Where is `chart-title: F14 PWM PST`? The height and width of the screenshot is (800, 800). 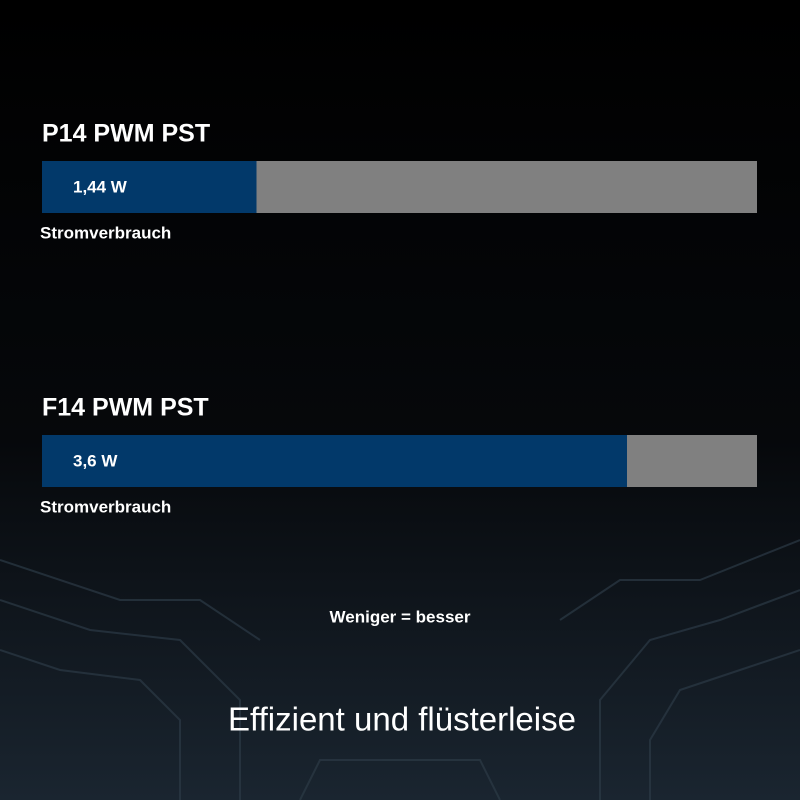
chart-title: F14 PWM PST is located at coordinates (125, 408).